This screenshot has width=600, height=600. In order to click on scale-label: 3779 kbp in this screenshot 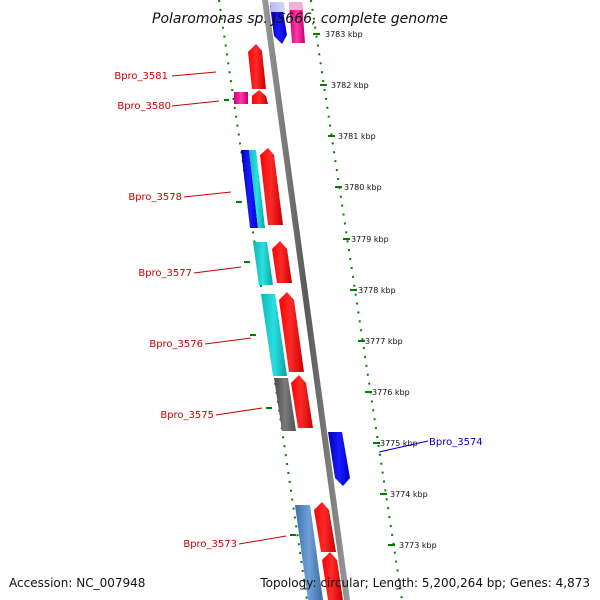, I will do `click(370, 239)`.